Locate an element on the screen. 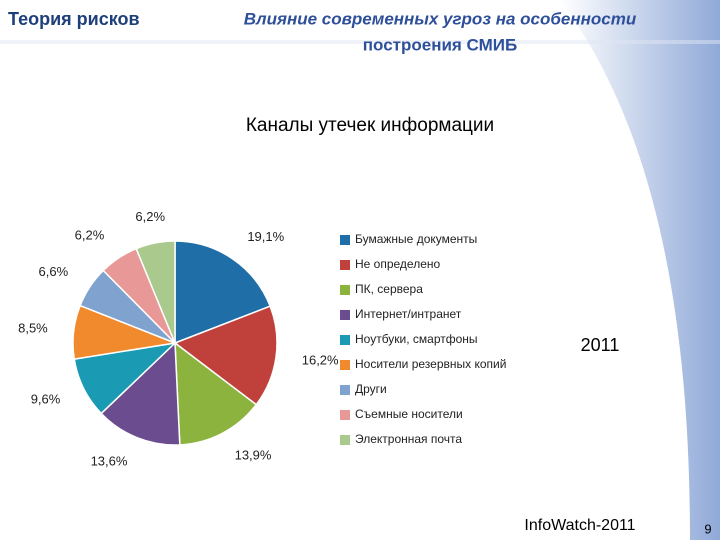  header-band is located at coordinates (360, 42).